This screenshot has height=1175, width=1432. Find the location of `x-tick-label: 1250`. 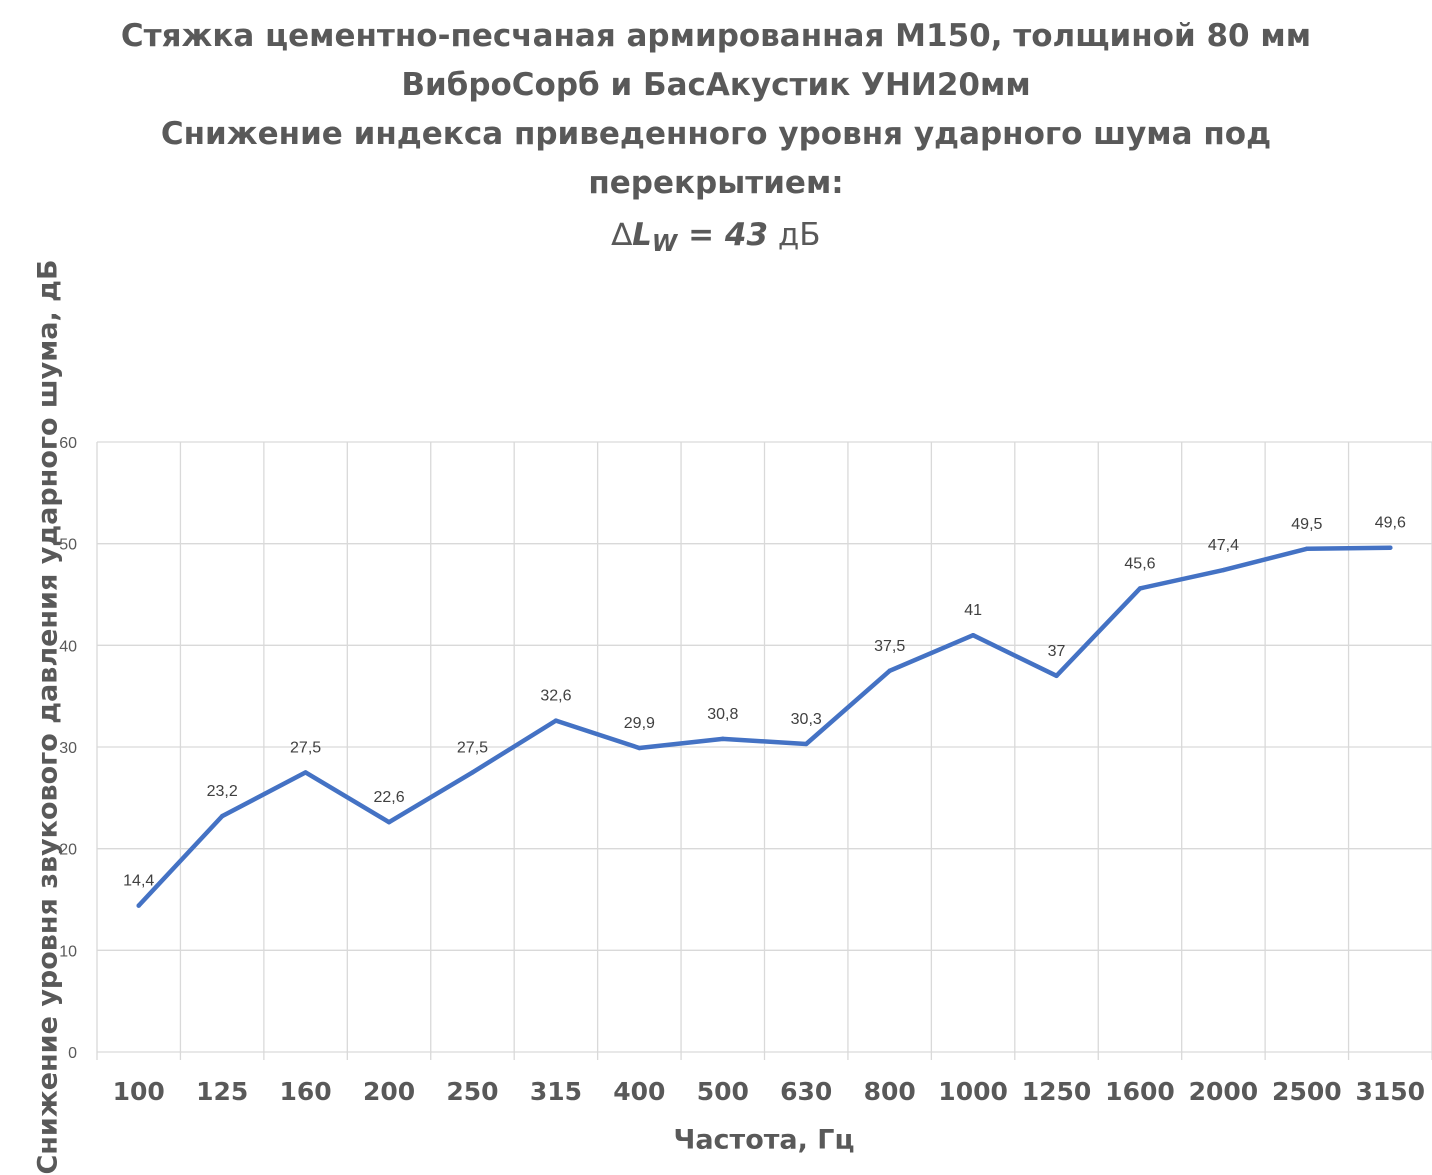

x-tick-label: 1250 is located at coordinates (1057, 1091).